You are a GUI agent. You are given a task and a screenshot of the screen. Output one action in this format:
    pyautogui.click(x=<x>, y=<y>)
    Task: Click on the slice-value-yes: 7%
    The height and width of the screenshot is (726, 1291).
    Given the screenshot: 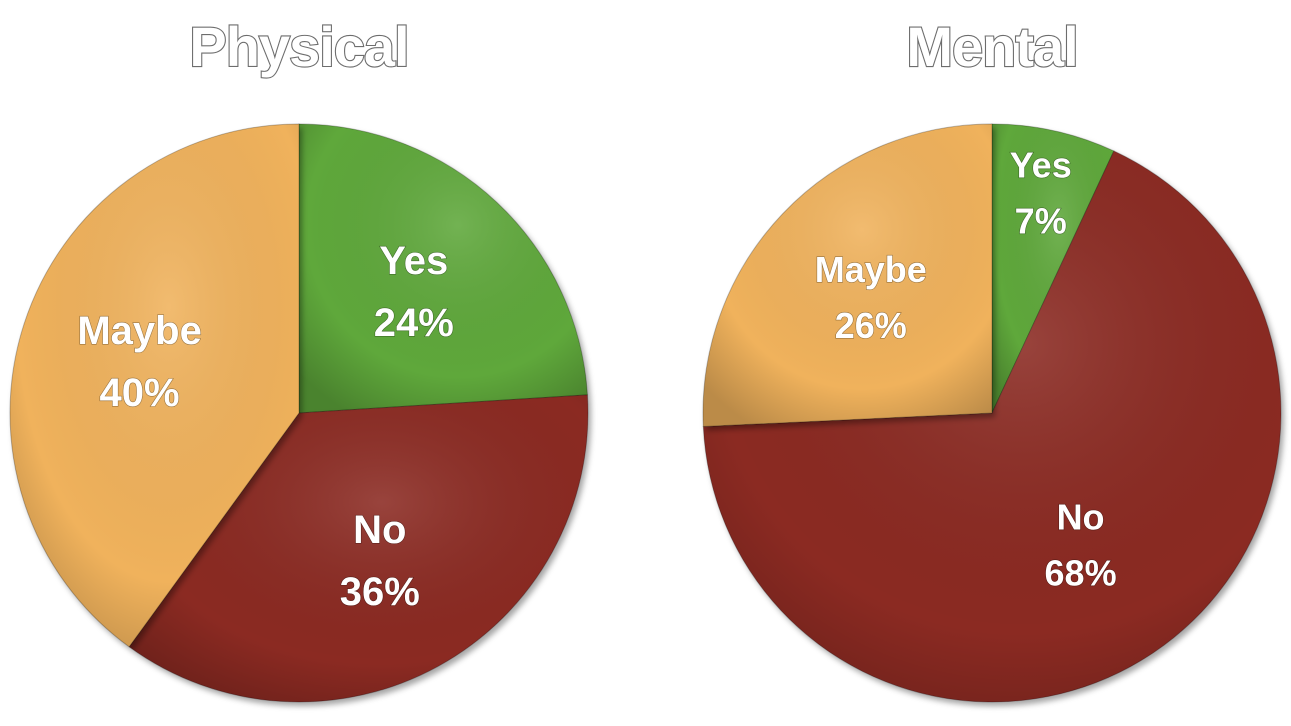 What is the action you would take?
    pyautogui.click(x=1041, y=221)
    